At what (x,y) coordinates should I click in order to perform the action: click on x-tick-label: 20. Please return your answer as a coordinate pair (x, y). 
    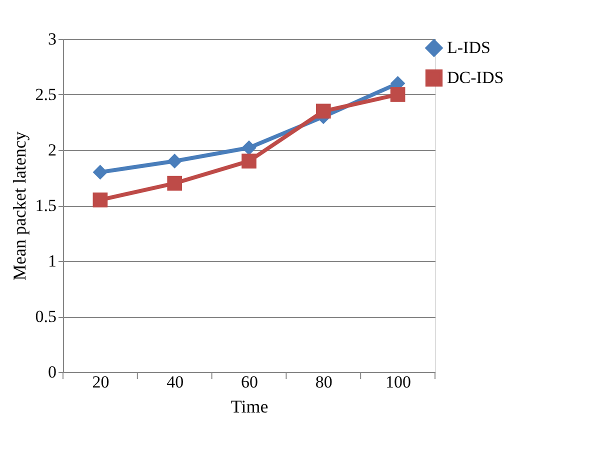
    Looking at the image, I should click on (101, 382).